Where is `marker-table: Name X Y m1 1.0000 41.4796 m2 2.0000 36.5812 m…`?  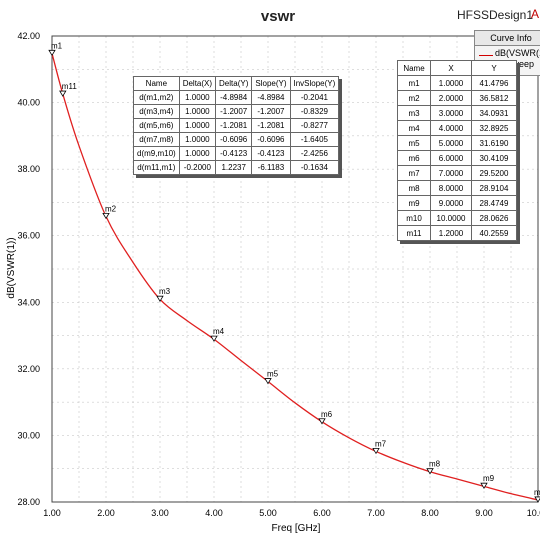 marker-table: Name X Y m1 1.0000 41.4796 m2 2.0000 36.5812 m… is located at coordinates (457, 150).